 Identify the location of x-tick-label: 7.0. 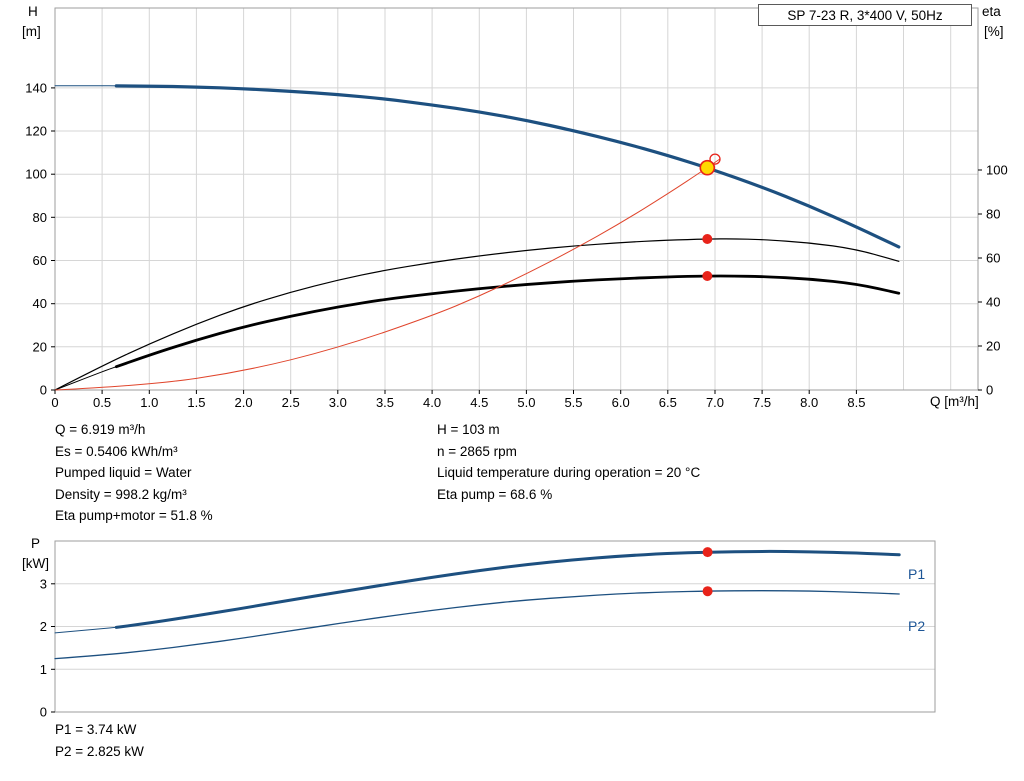
(715, 402).